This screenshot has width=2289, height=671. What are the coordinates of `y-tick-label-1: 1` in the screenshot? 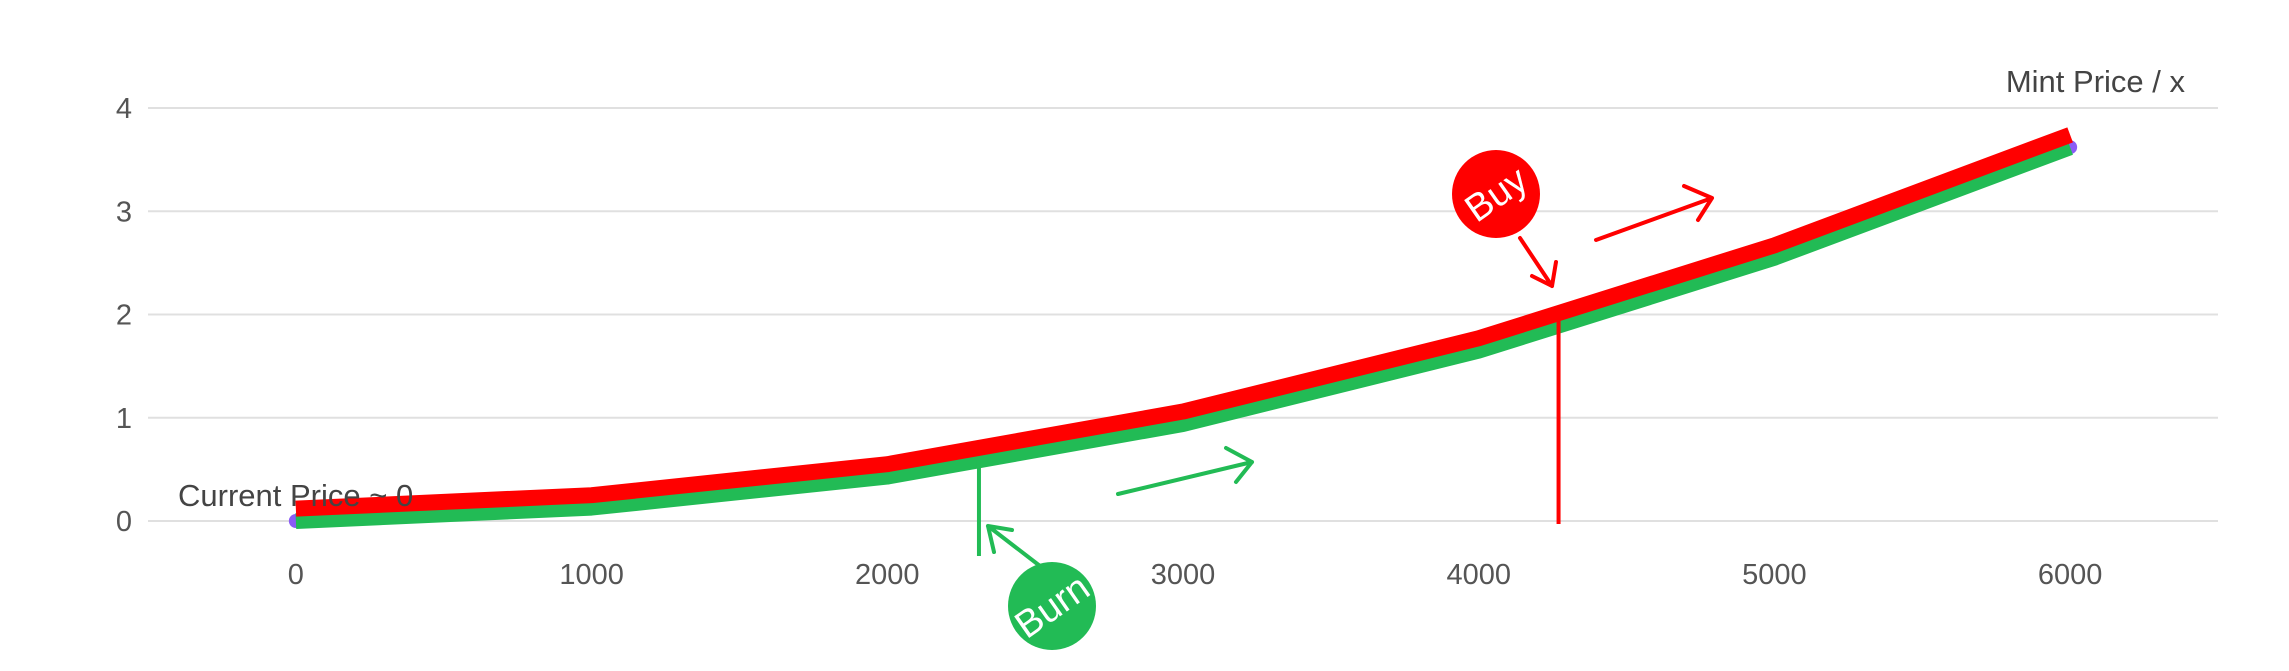 It's located at (124, 419).